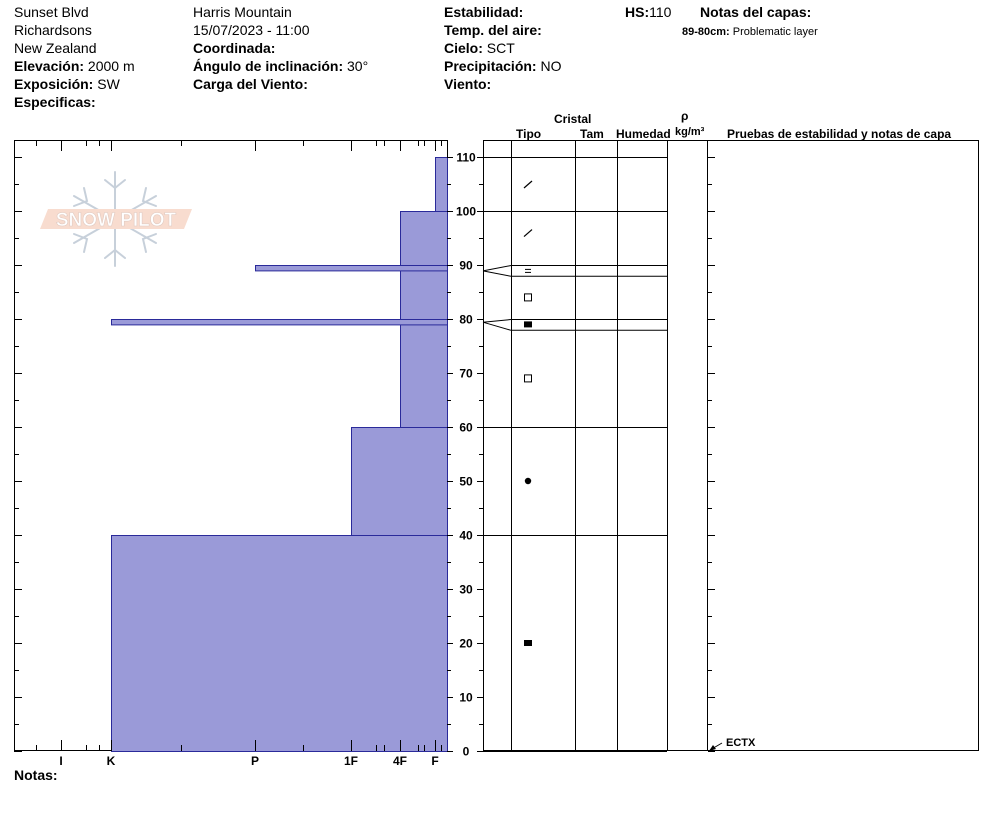 The width and height of the screenshot is (994, 840). What do you see at coordinates (484, 12) in the screenshot?
I see `stability-label: Estabilidad:` at bounding box center [484, 12].